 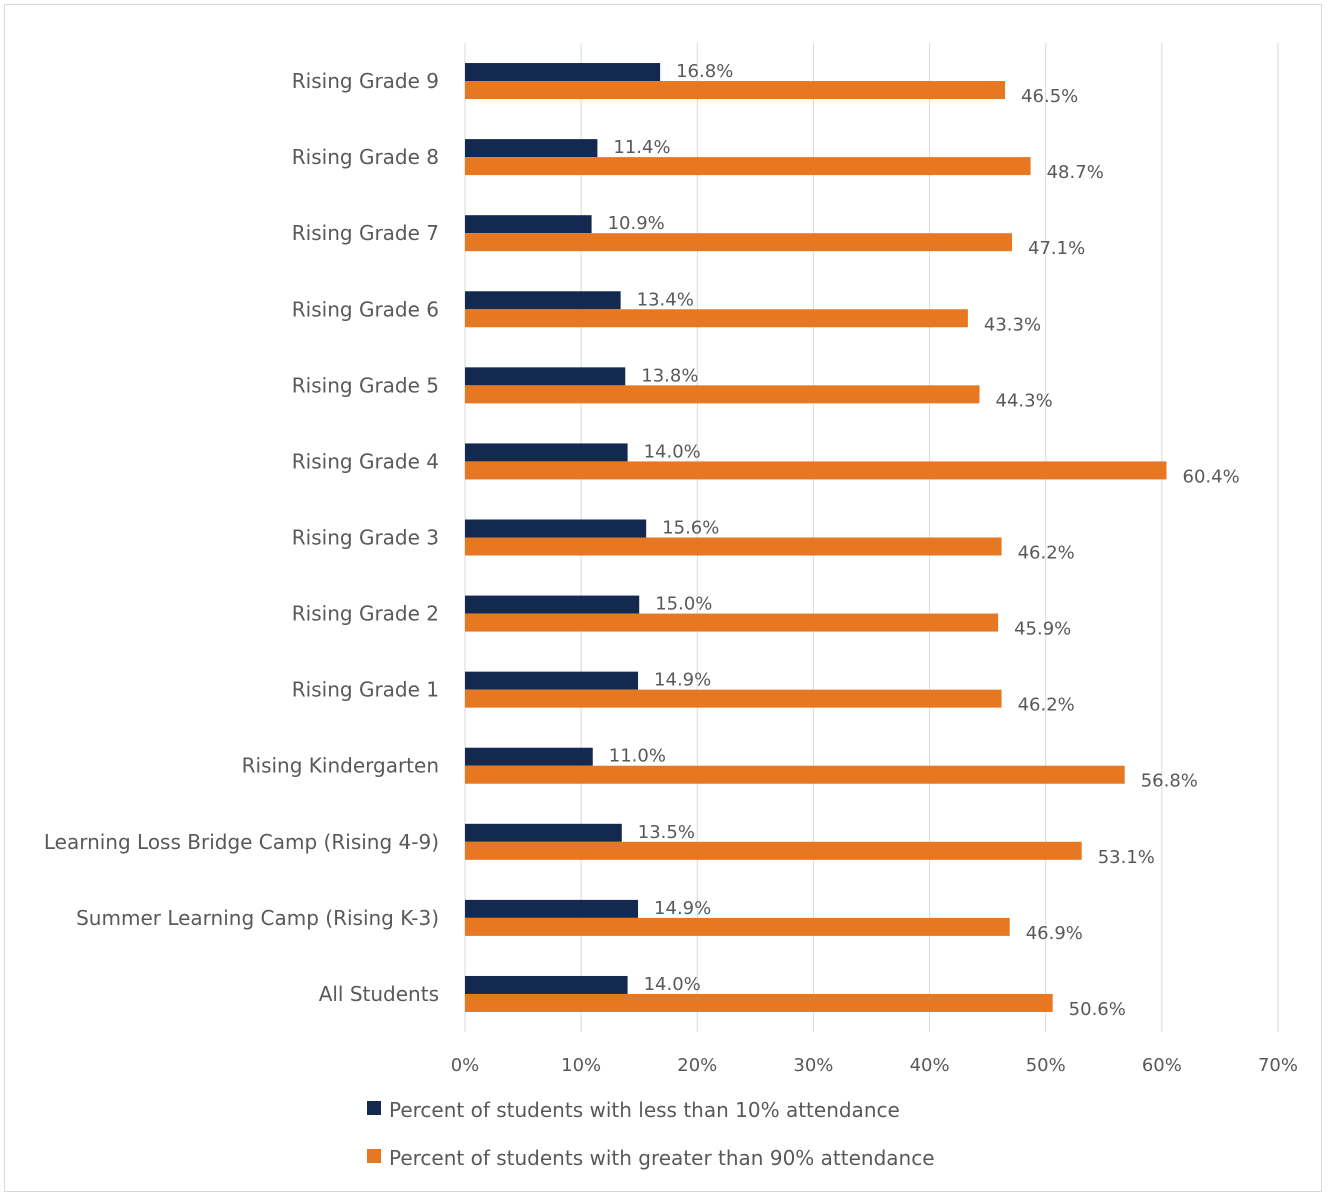 I want to click on data-label-low-attendance: 13.8%, so click(x=669, y=375).